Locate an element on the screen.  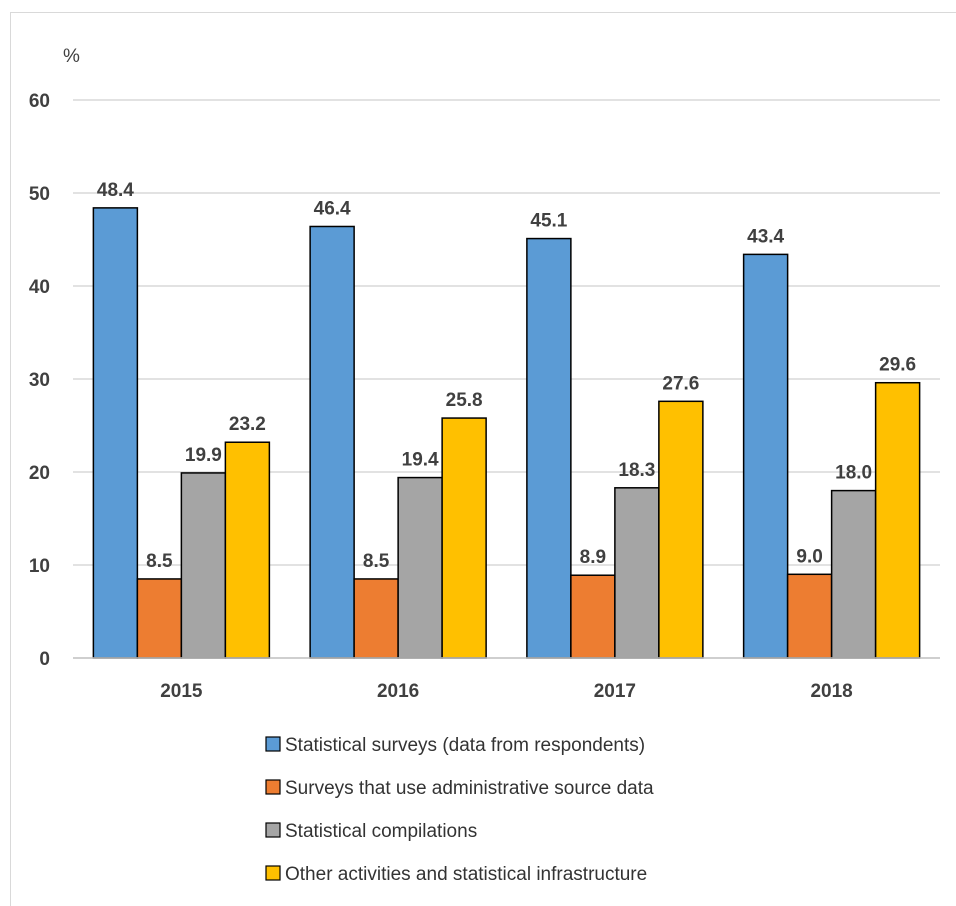
y-axis-ticks: 0 10 20 30 40 50 60 is located at coordinates (39, 380).